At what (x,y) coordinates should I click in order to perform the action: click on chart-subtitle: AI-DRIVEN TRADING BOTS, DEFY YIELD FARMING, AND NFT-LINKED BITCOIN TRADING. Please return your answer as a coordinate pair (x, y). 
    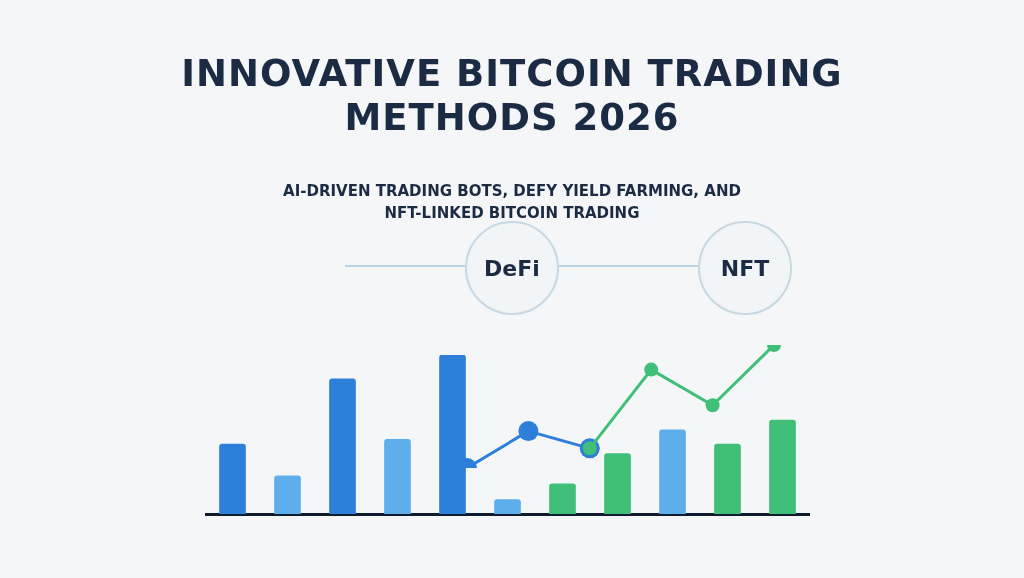
    Looking at the image, I should click on (512, 202).